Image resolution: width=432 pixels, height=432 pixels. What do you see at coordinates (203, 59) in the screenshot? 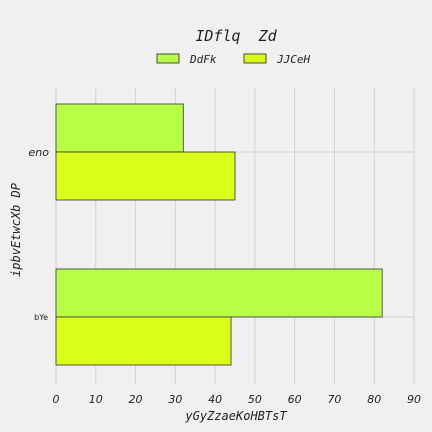
I see `legend-label-ddfk: DdFk` at bounding box center [203, 59].